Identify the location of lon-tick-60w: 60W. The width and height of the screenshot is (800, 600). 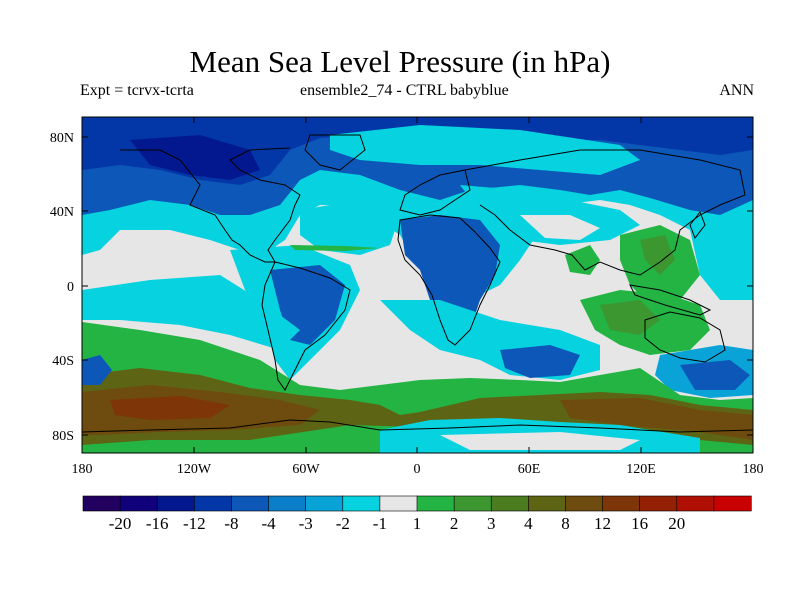
(306, 297).